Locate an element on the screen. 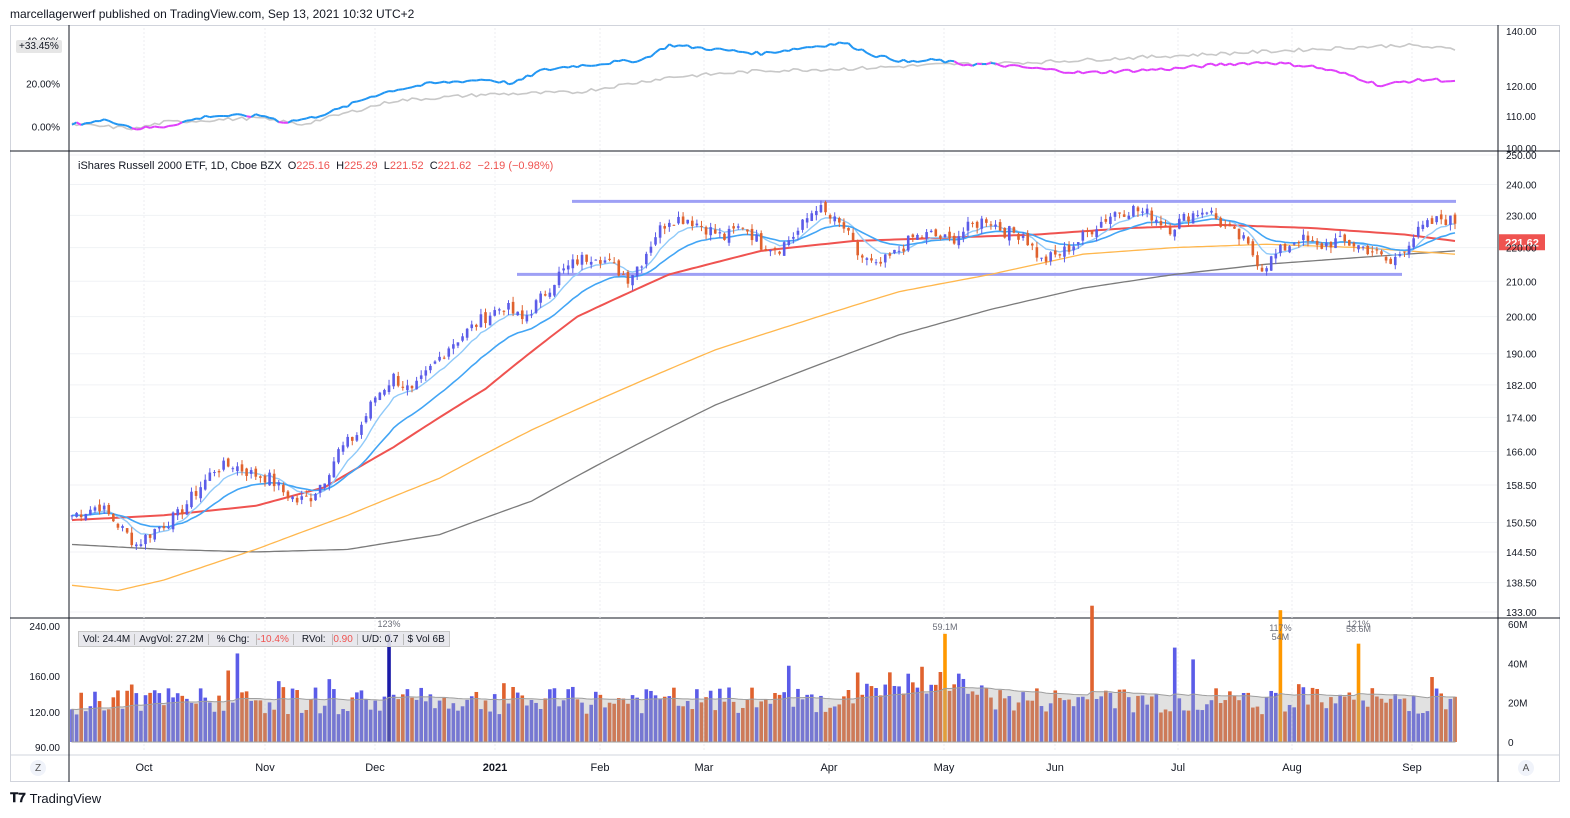 The width and height of the screenshot is (1570, 818). price-tick: 210.00 is located at coordinates (1521, 282).